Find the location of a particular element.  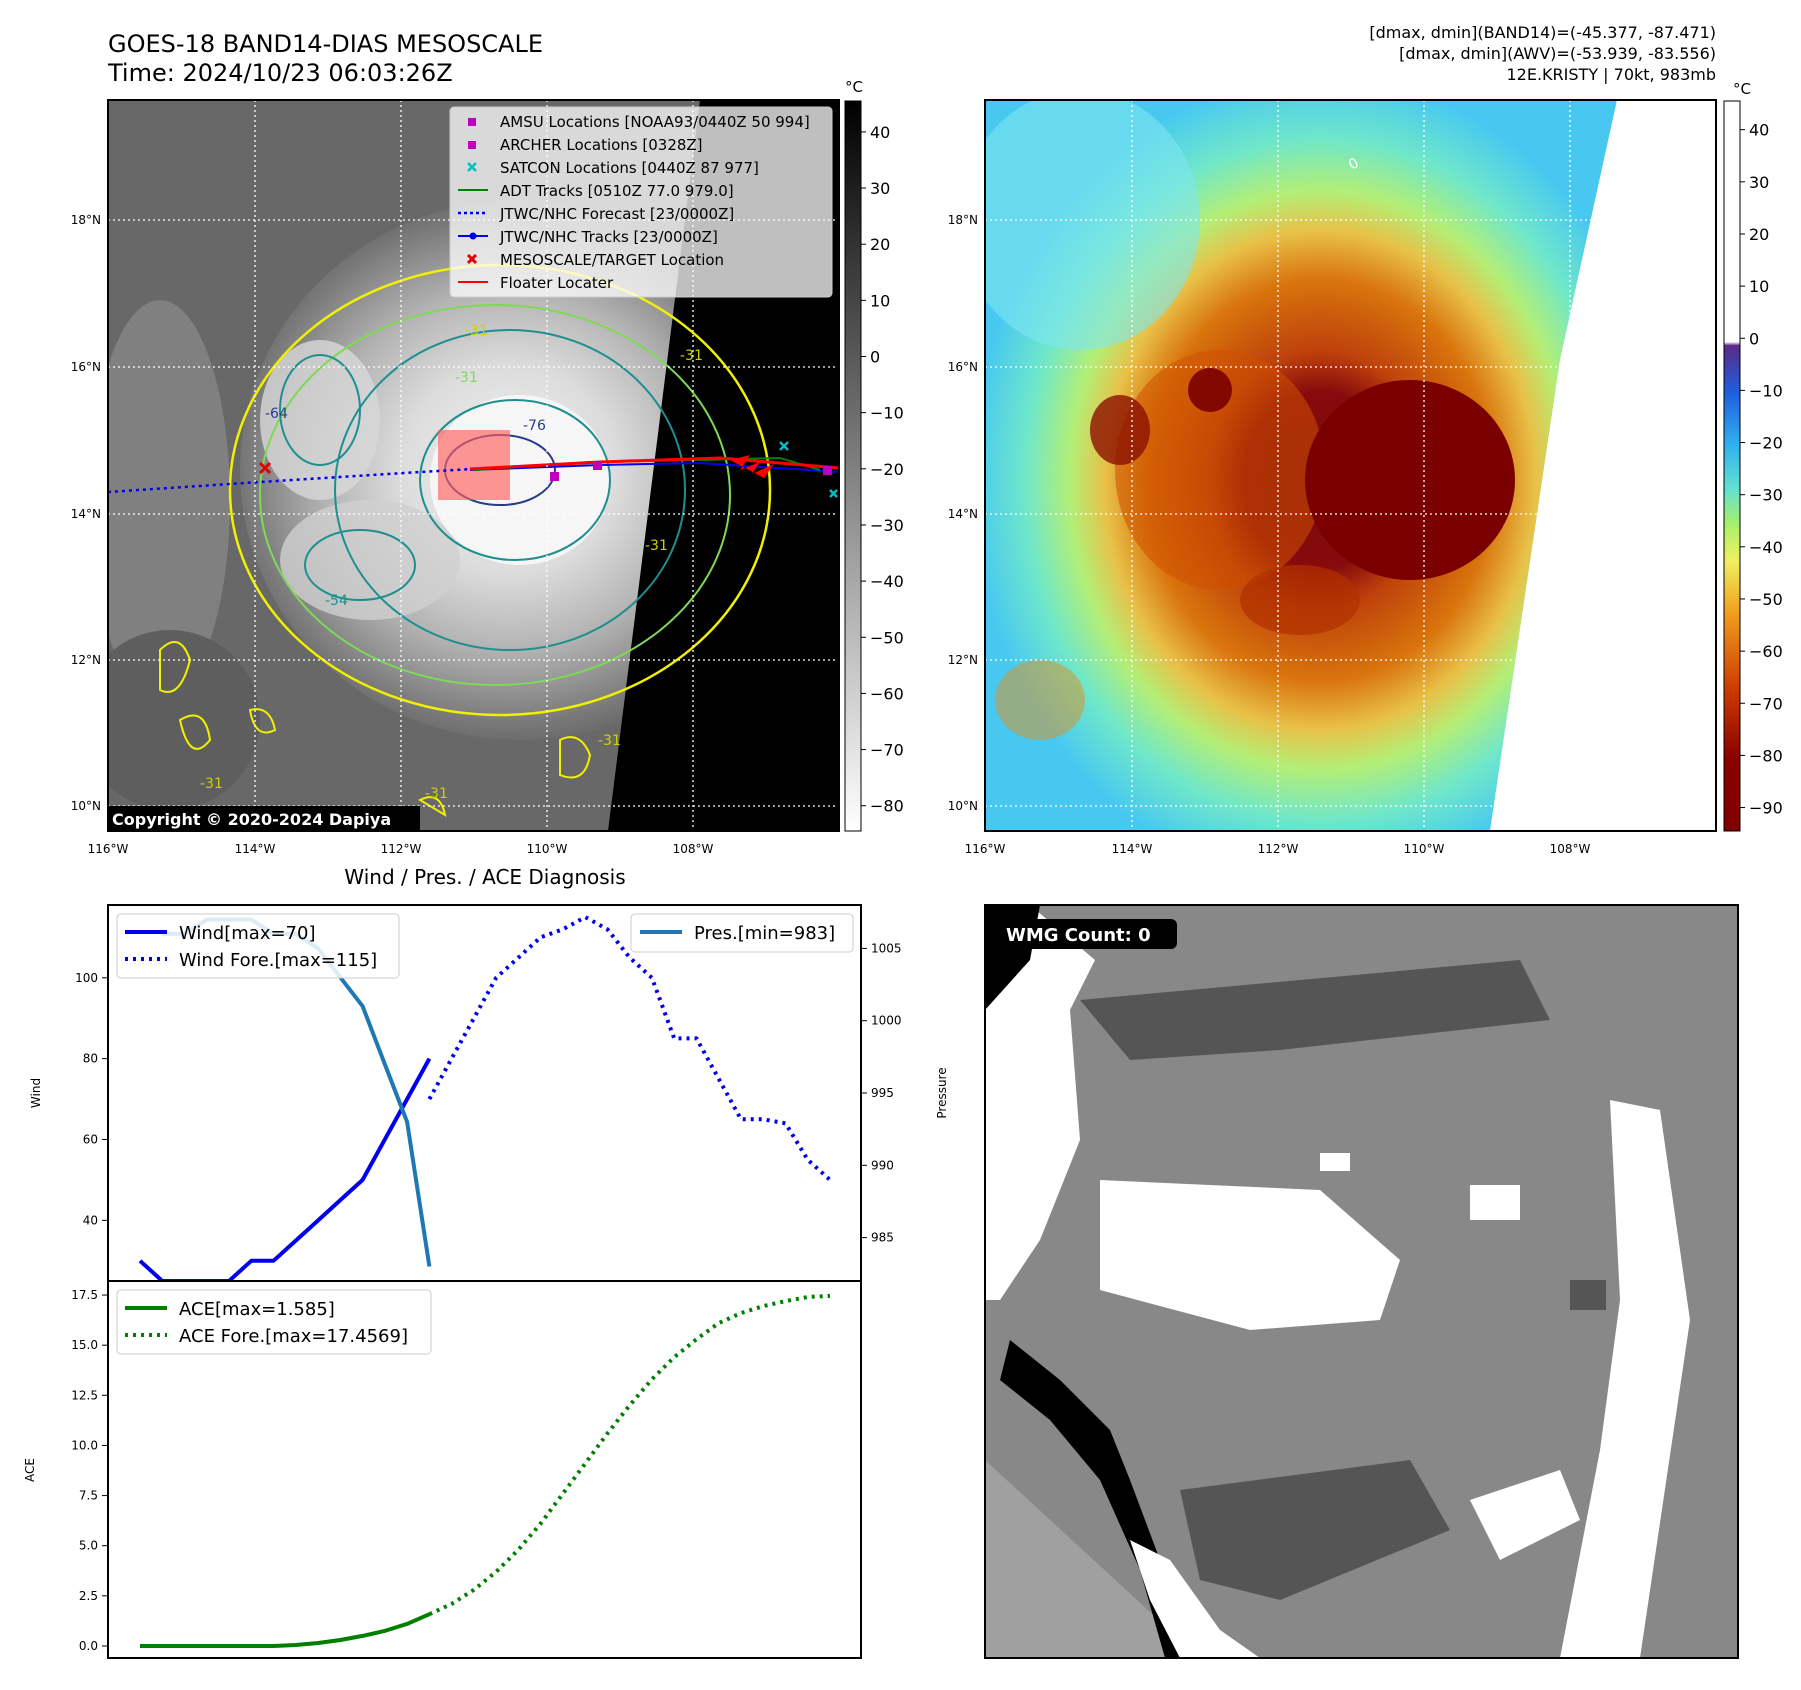

y-right-tick-label: 990 is located at coordinates (882, 1165).